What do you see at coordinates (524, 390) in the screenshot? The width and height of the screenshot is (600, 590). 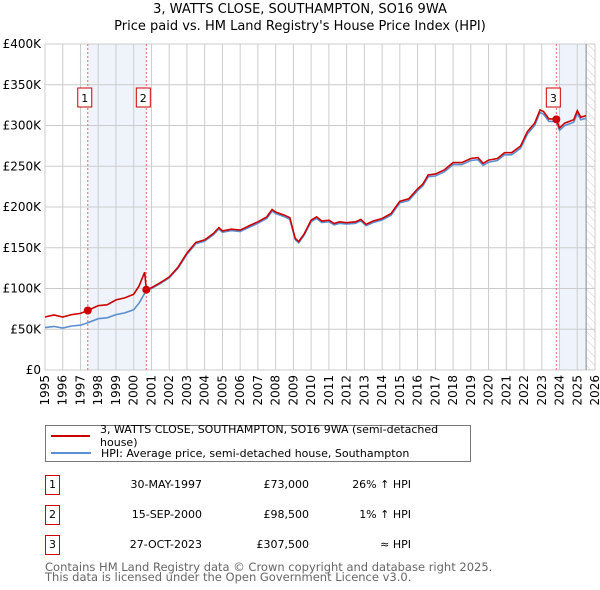 I see `x-tick-label: 2022` at bounding box center [524, 390].